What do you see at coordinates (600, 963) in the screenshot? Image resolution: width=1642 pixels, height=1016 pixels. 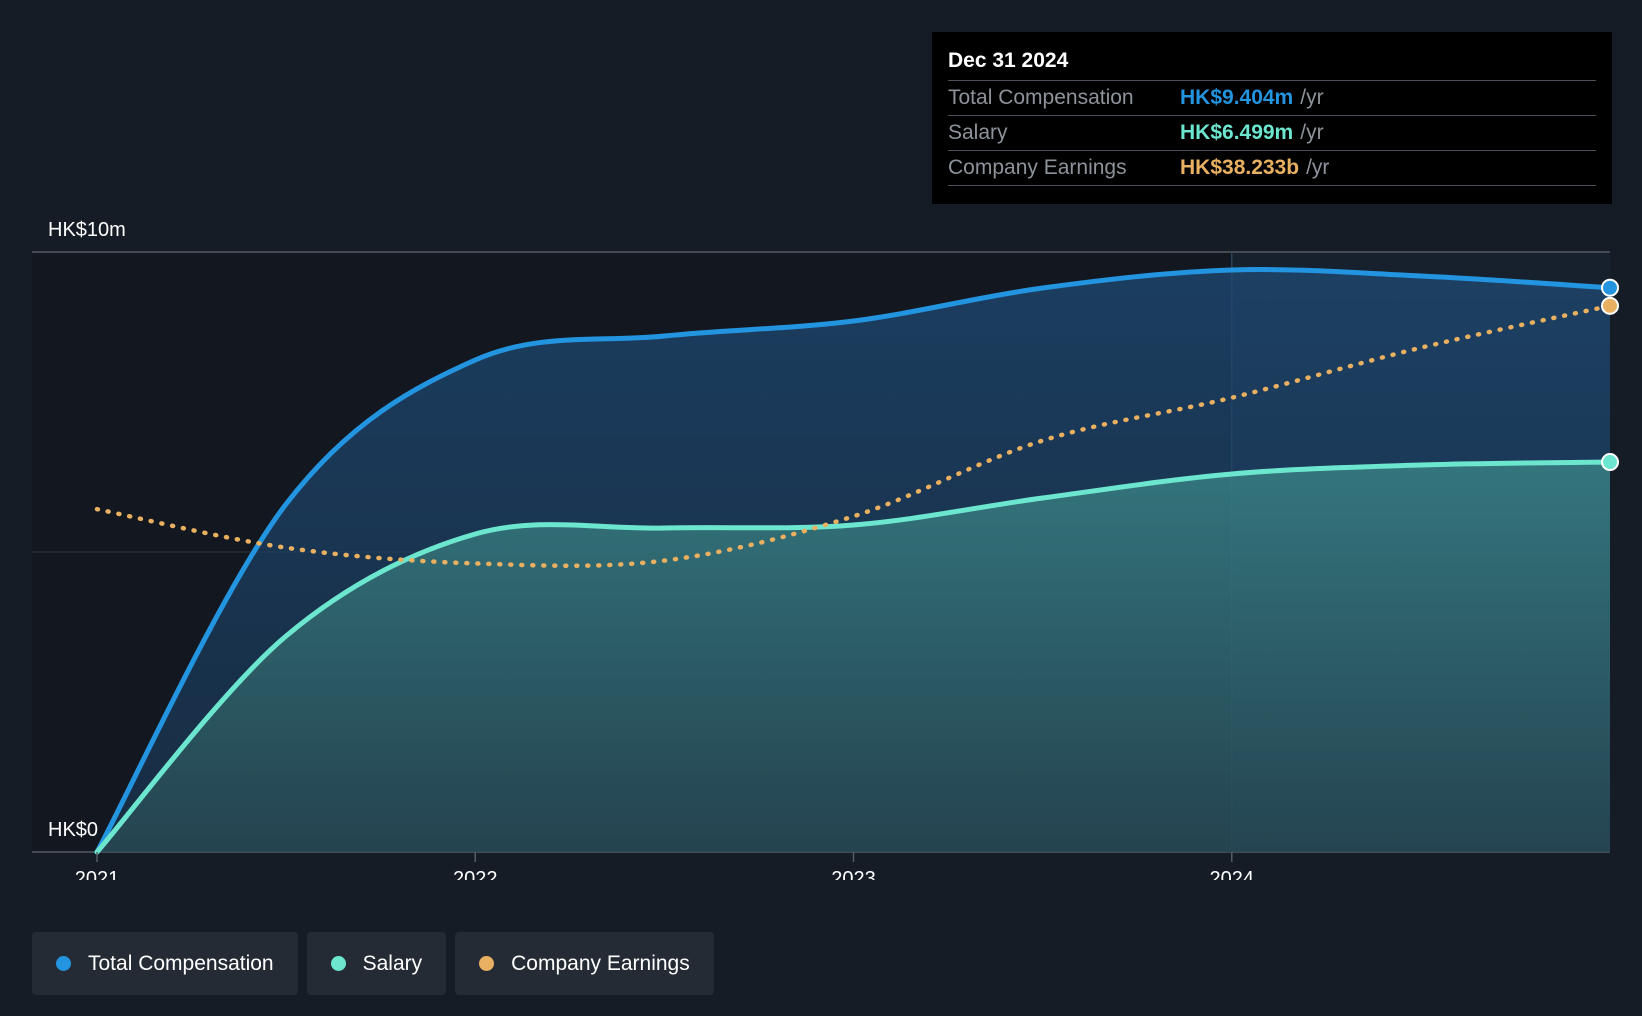 I see `legend-label: Company Earnings` at bounding box center [600, 963].